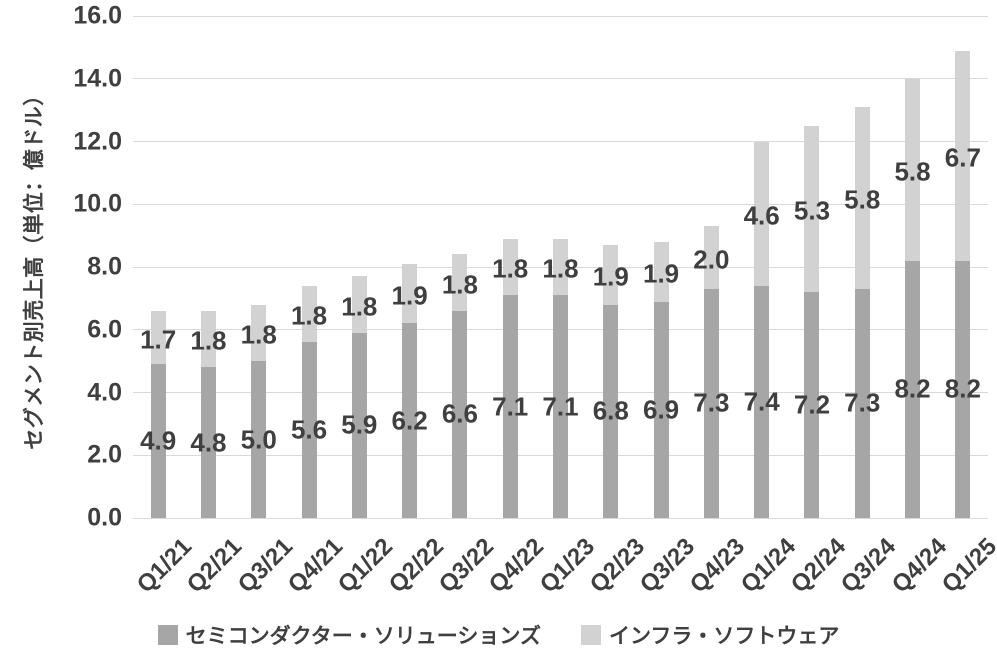 This screenshot has width=997, height=655. I want to click on legend-item-semiconductor-solutions: セミコンダクター・ソリューションズ, so click(349, 635).